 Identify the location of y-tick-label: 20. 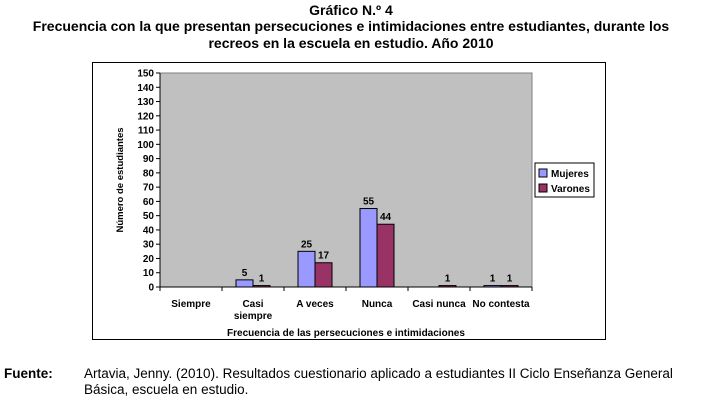
(149, 259).